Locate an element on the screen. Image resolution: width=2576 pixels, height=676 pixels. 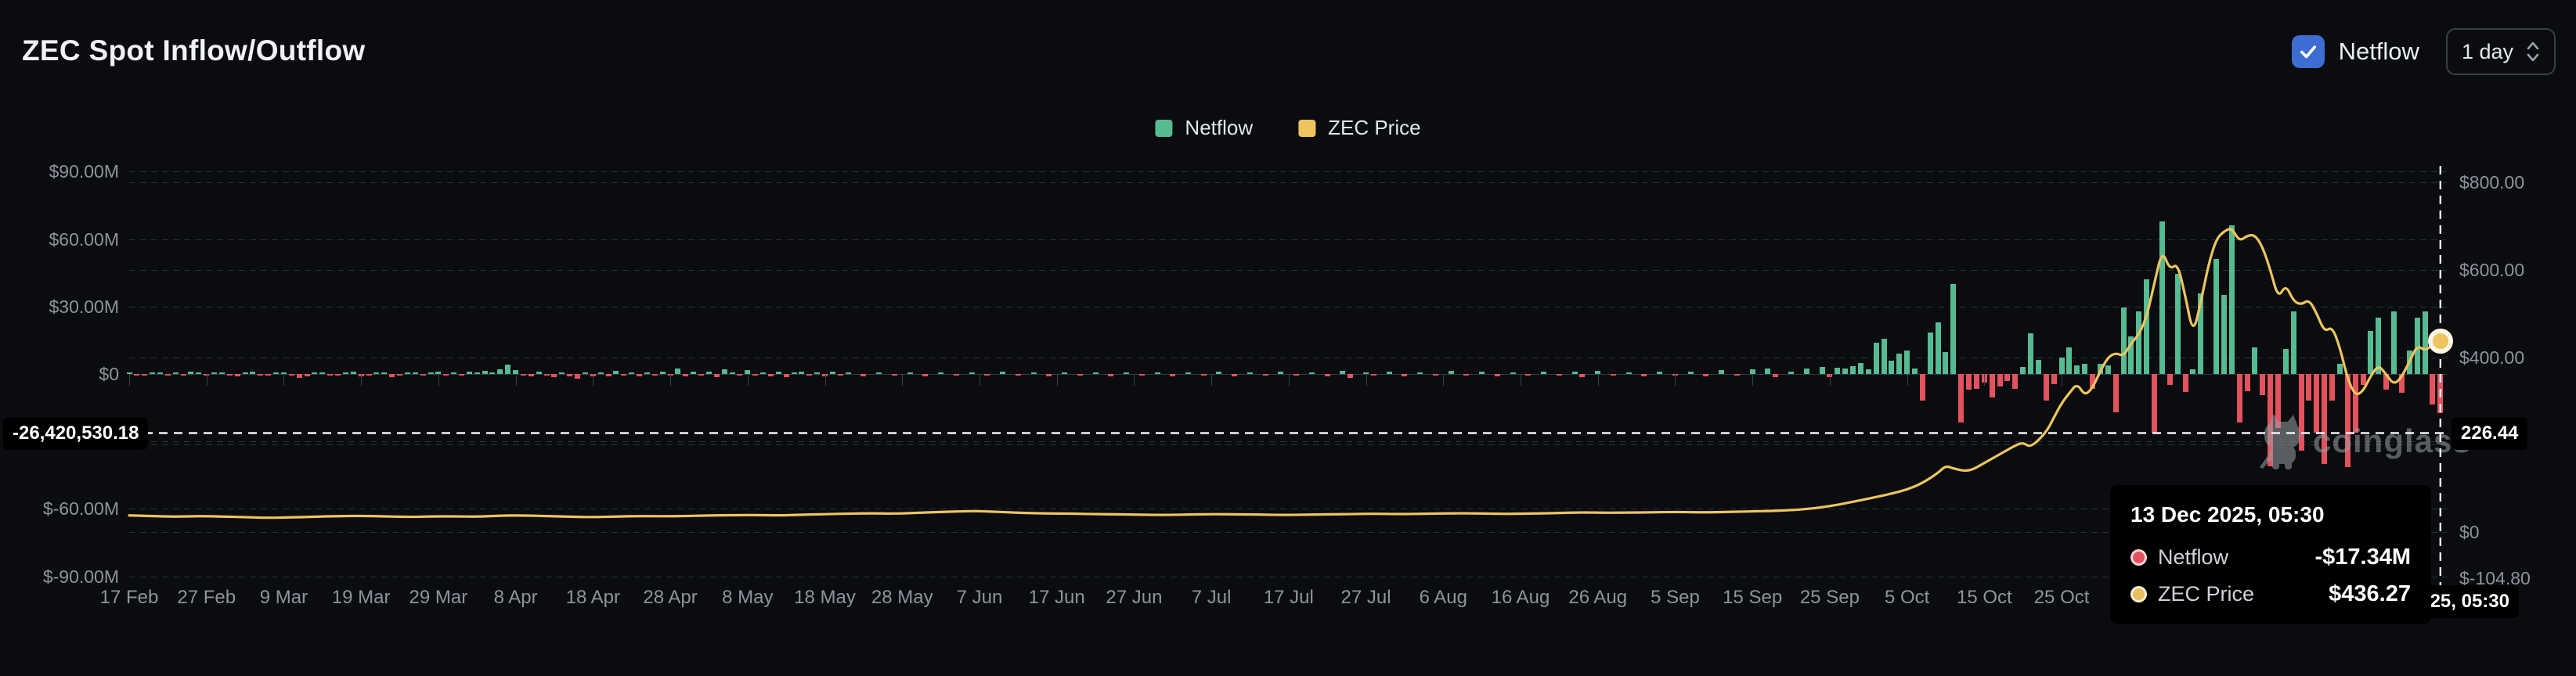
interval-dropdown: 1 day is located at coordinates (2500, 52).